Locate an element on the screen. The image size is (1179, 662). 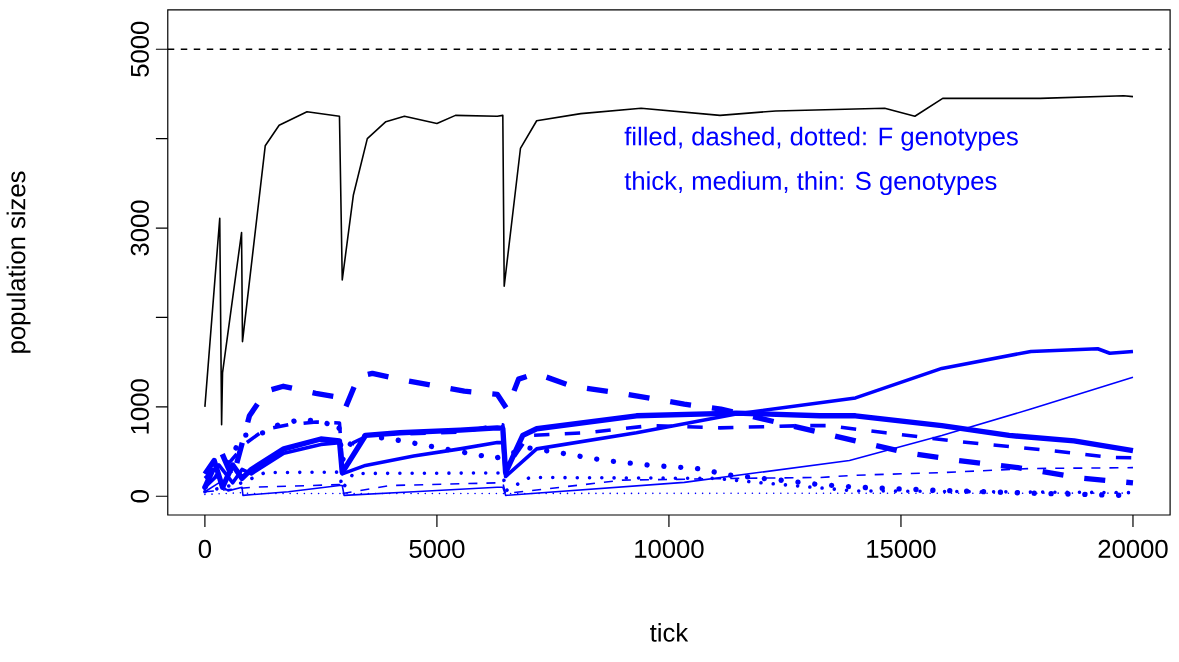
annotation: thick, medium, thin: S genotypes is located at coordinates (810, 183).